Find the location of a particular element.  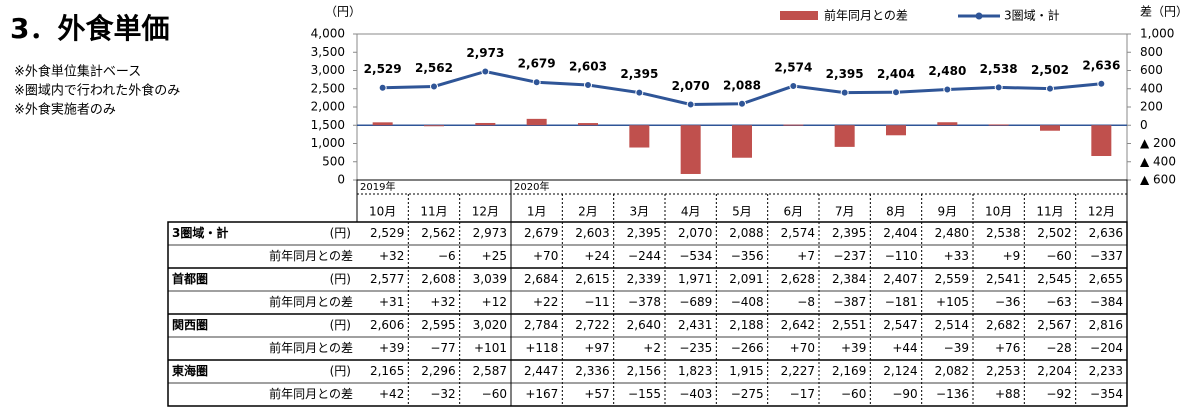

table-cell: 1,971 is located at coordinates (695, 279).